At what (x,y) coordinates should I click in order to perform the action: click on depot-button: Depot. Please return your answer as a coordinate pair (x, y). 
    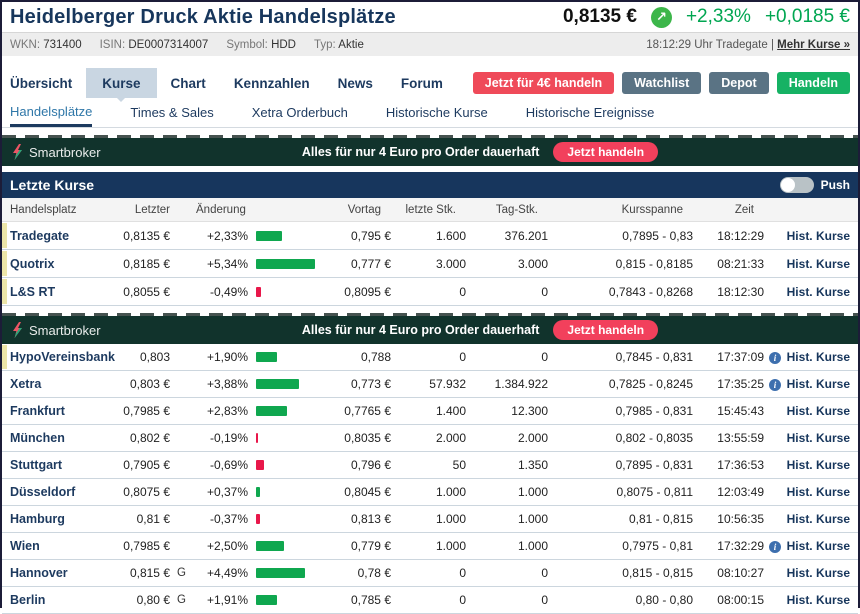
    Looking at the image, I should click on (739, 83).